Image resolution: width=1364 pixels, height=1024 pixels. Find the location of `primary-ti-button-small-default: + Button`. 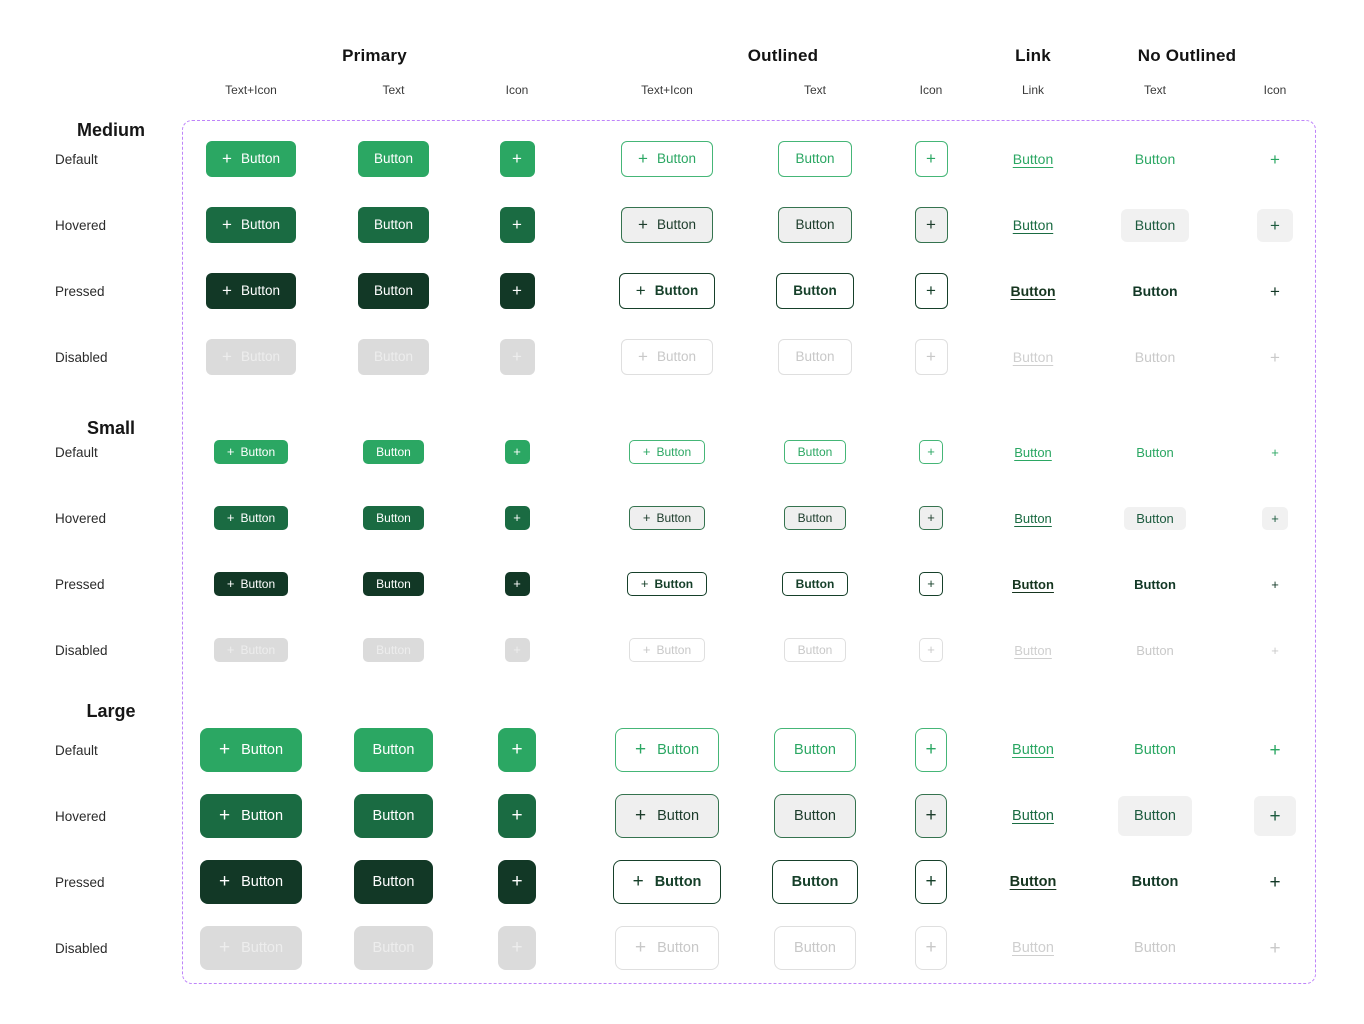

primary-ti-button-small-default: + Button is located at coordinates (251, 452).